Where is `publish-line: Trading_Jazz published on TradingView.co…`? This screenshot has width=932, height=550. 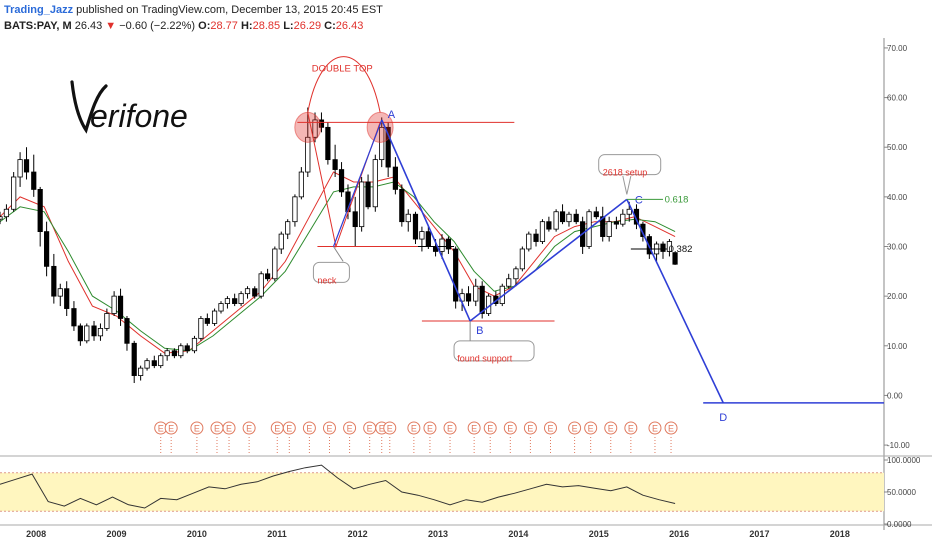 publish-line: Trading_Jazz published on TradingView.co… is located at coordinates (193, 10).